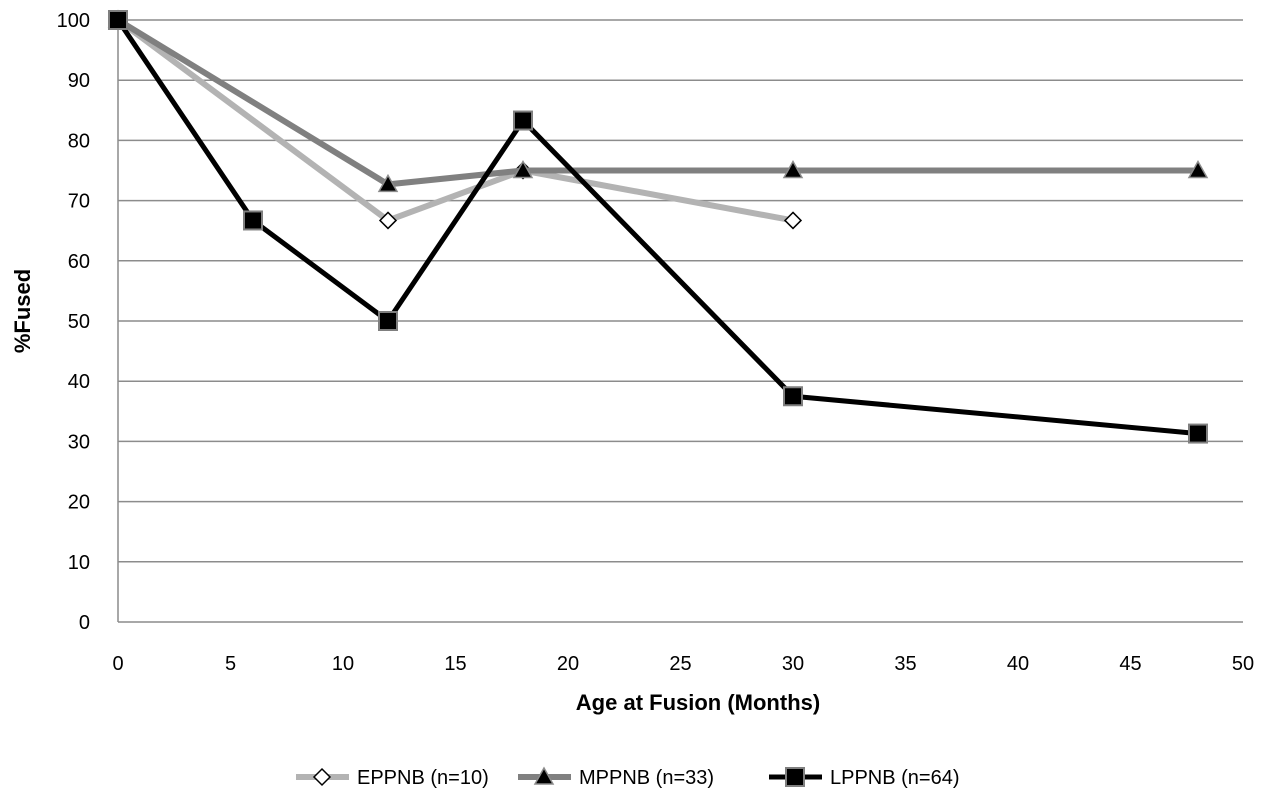 The image size is (1272, 793). I want to click on y-tick-label: 50, so click(79, 322).